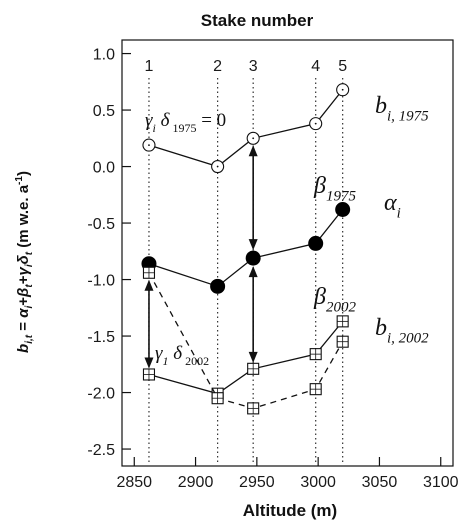  I want to click on y-axis-title: bi,t = αi+βt+γiδt (m w.e. a-1), so click(24, 262).